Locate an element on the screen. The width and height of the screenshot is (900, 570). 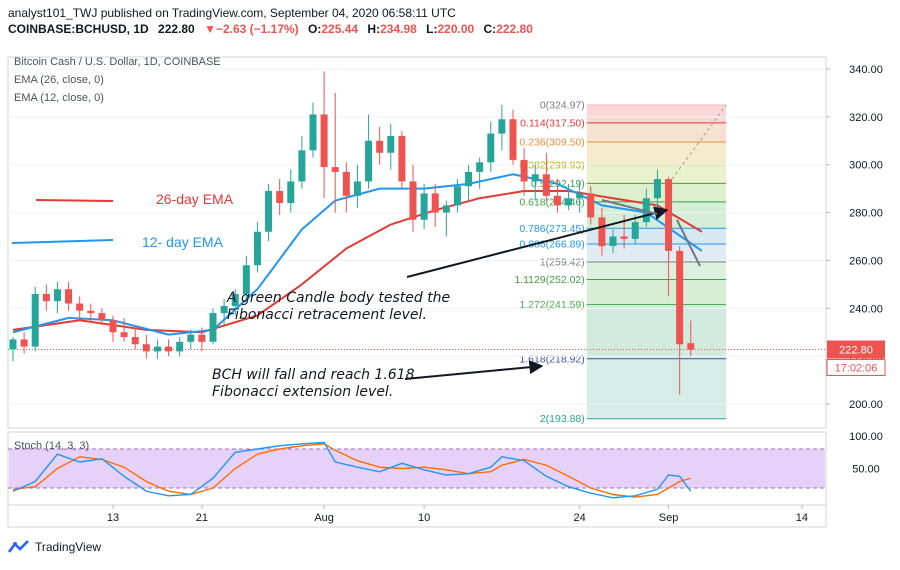
fib-level-label-3: 0.382(299.93) is located at coordinates (551, 165).